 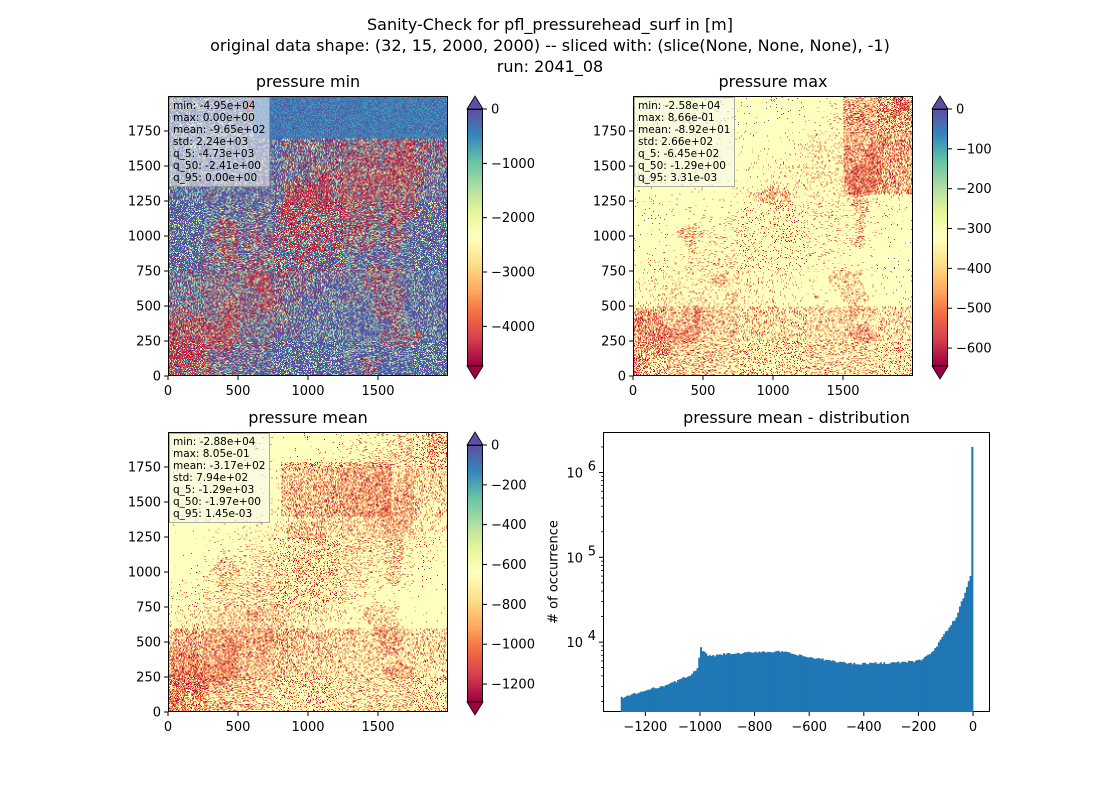 What do you see at coordinates (513, 218) in the screenshot?
I see `colorbar-tick-label: −2000` at bounding box center [513, 218].